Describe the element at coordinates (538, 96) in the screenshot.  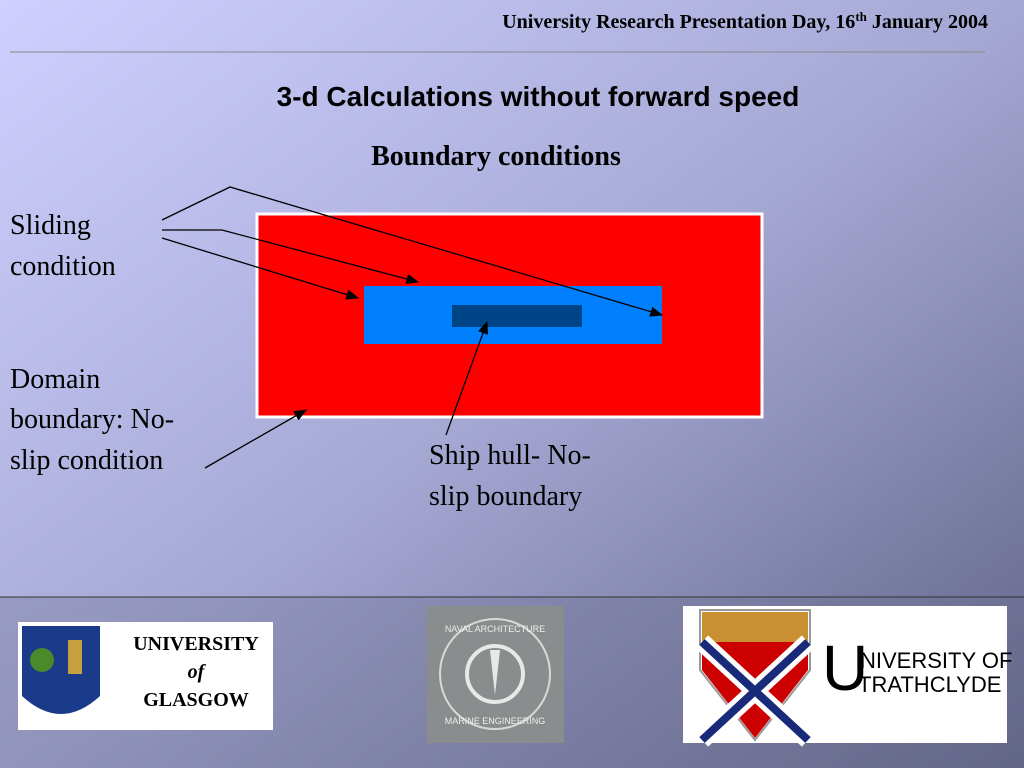
I see `title: 3-d Calculations without forward speed` at that location.